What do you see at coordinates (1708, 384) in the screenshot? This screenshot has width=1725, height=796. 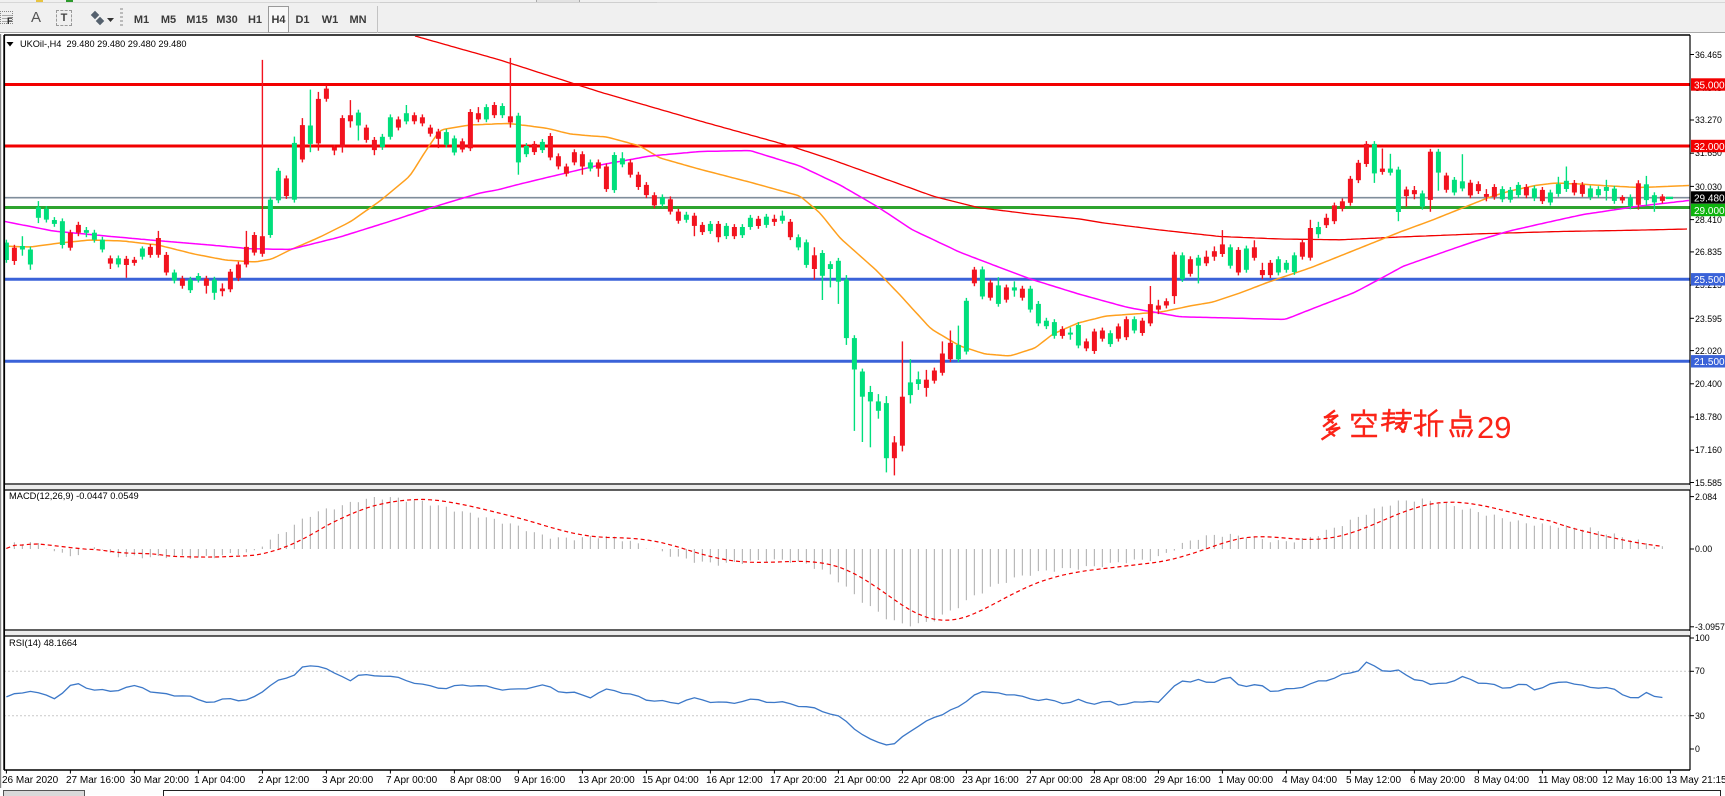 I see `svg-text: 20.400` at bounding box center [1708, 384].